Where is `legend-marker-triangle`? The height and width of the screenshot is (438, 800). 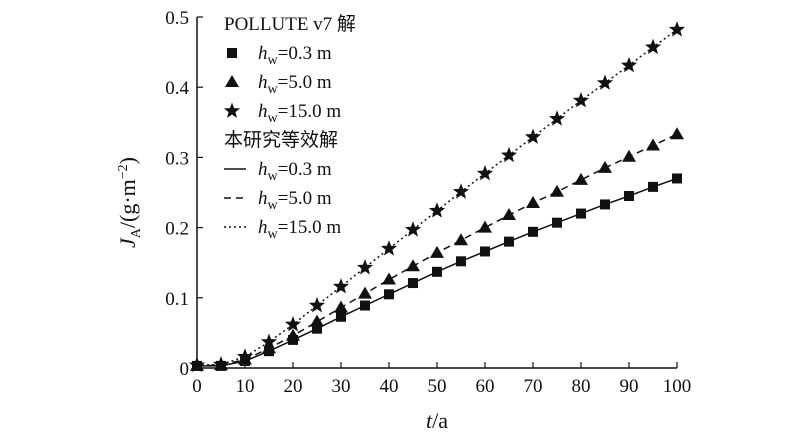
legend-marker-triangle is located at coordinates (232, 81).